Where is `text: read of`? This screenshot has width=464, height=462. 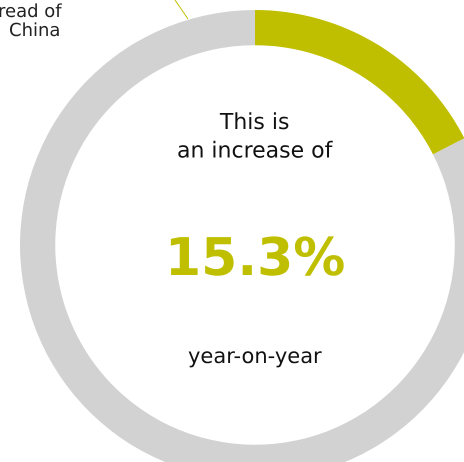 text: read of is located at coordinates (31, 11).